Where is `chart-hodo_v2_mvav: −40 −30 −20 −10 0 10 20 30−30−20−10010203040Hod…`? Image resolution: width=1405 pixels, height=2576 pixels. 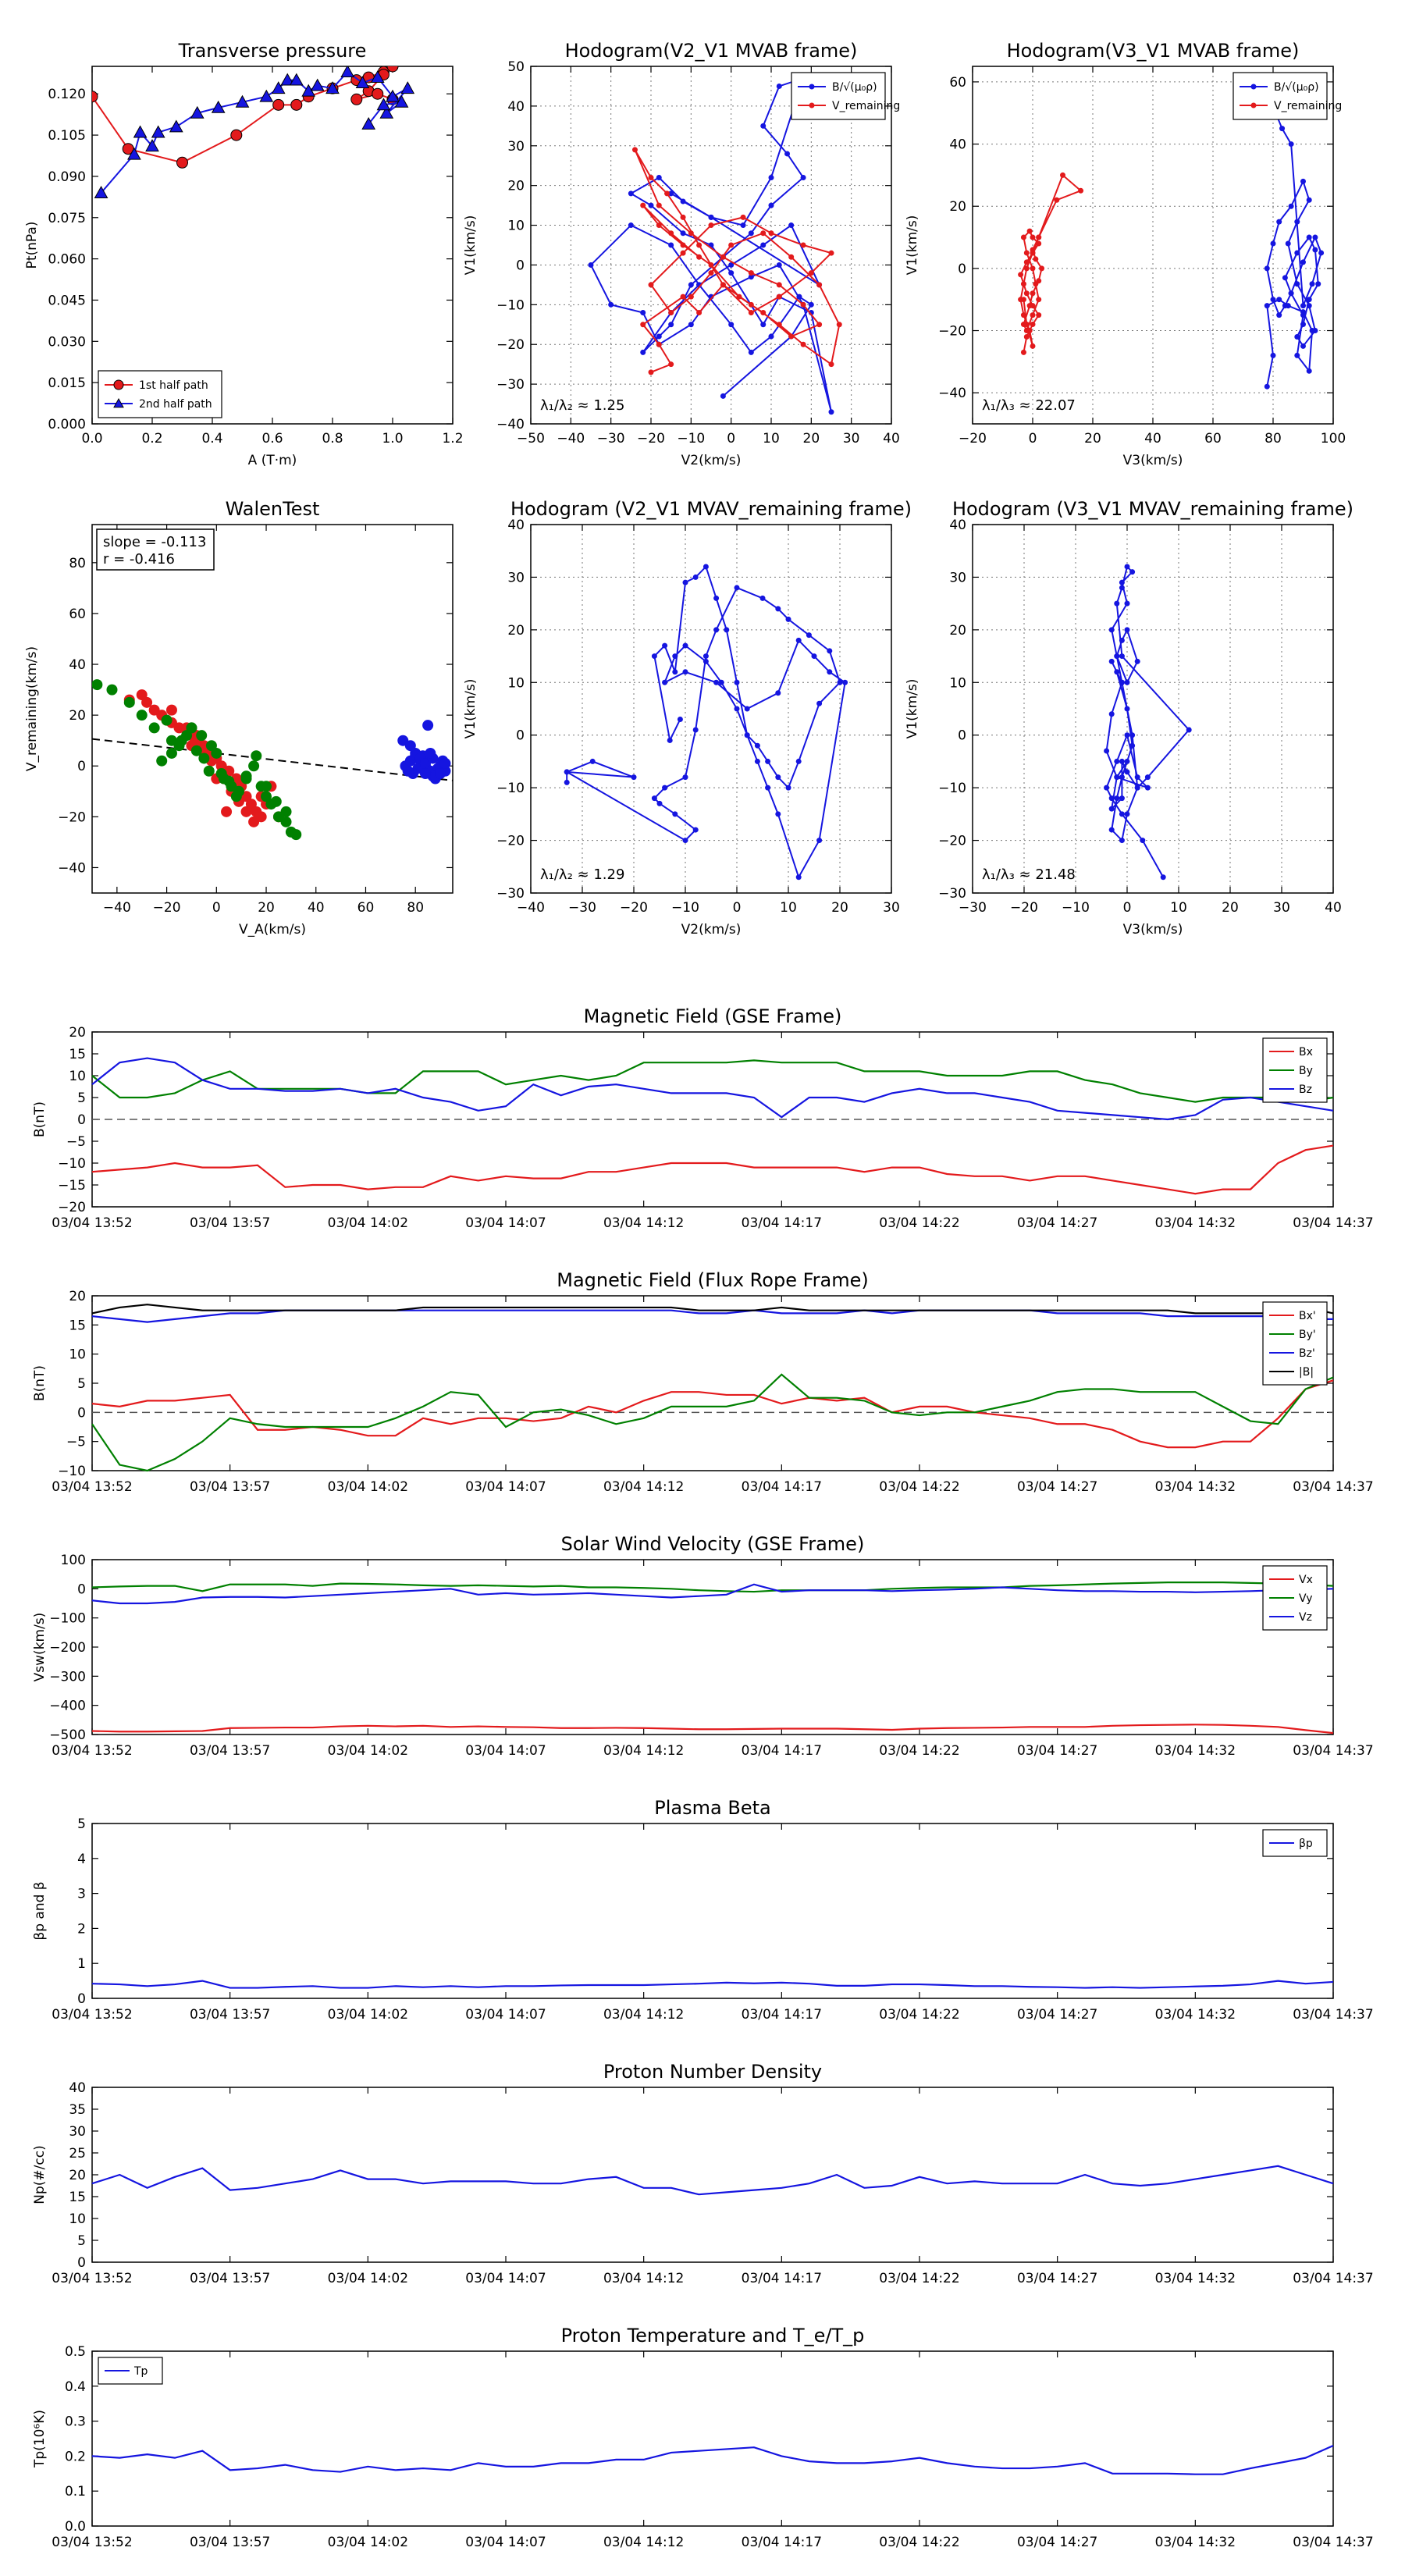
chart-hodo_v2_mvav: −40 −30 −20 −10 0 10 20 30−30−20−10010203040Hod… is located at coordinates (687, 718).